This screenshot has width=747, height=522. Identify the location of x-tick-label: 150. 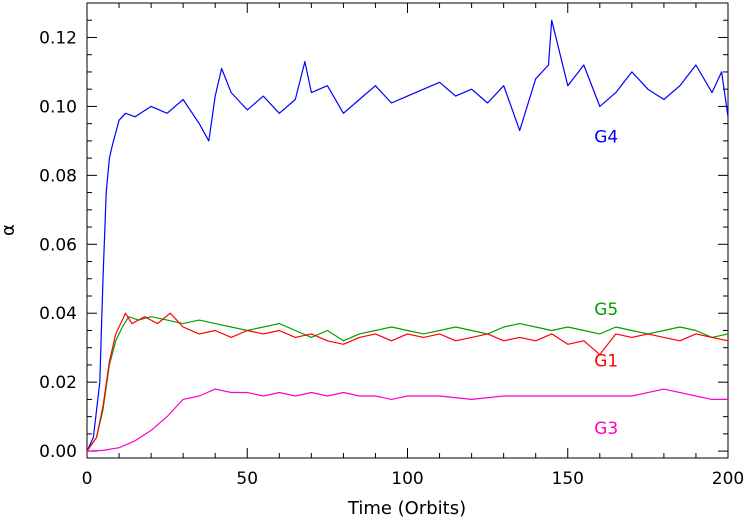
(568, 479).